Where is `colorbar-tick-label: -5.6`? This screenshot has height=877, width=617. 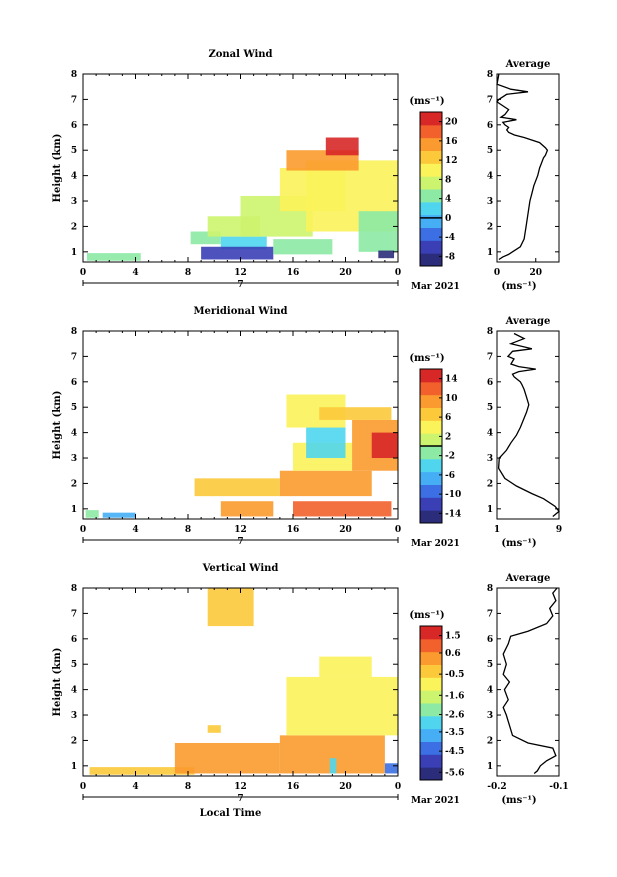 colorbar-tick-label: -5.6 is located at coordinates (454, 773).